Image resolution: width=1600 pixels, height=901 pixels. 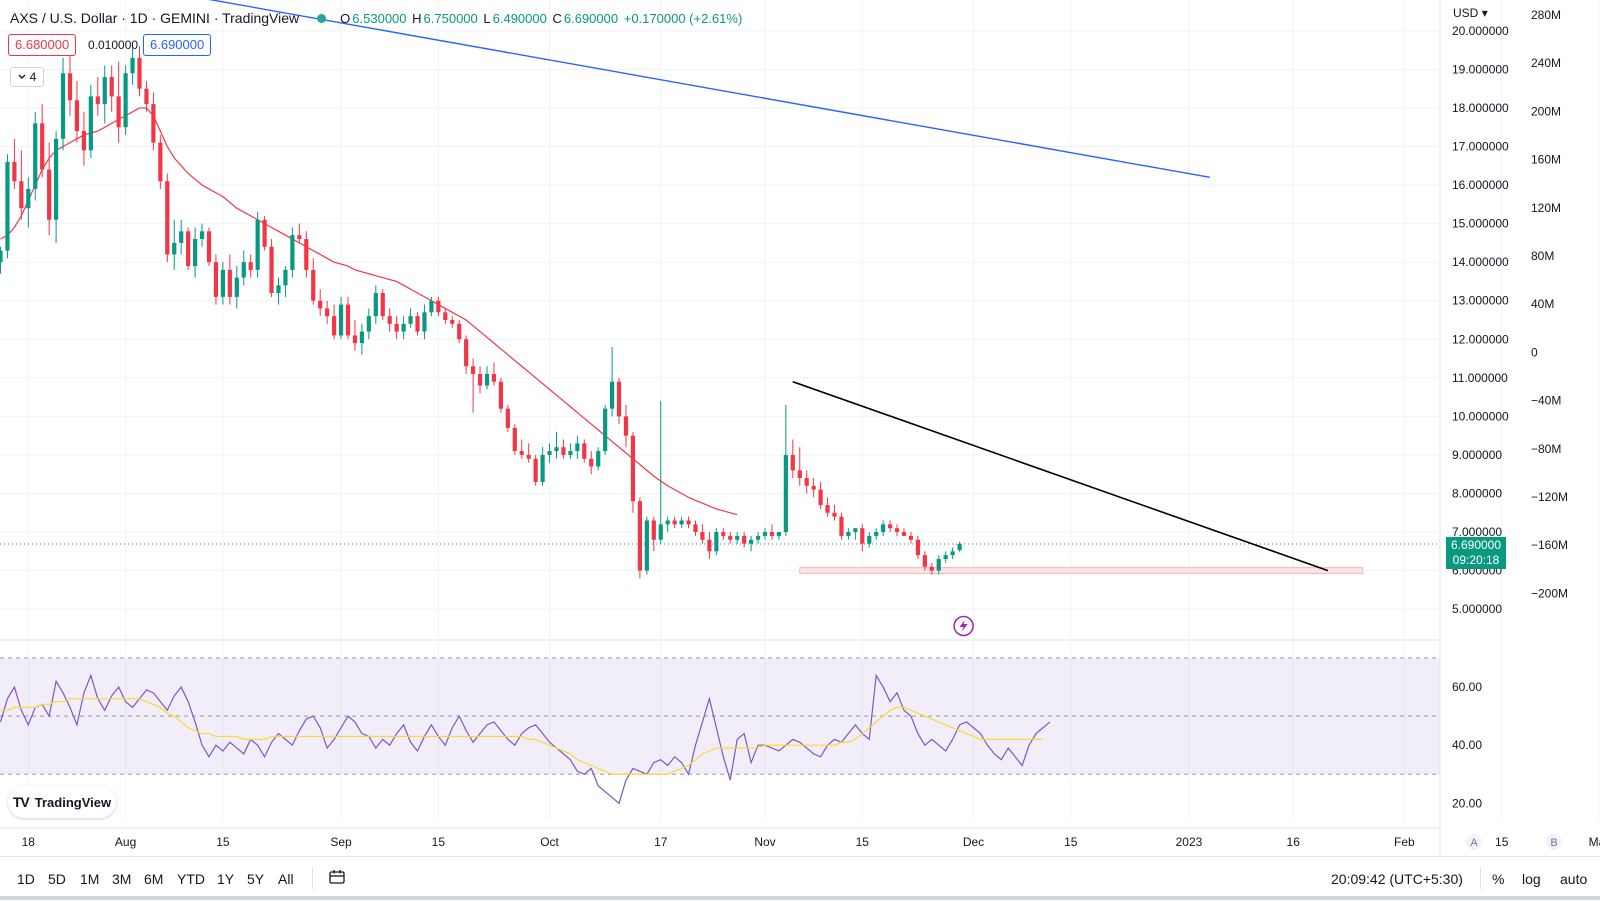 What do you see at coordinates (549, 842) in the screenshot?
I see `time-tick-label: Oct` at bounding box center [549, 842].